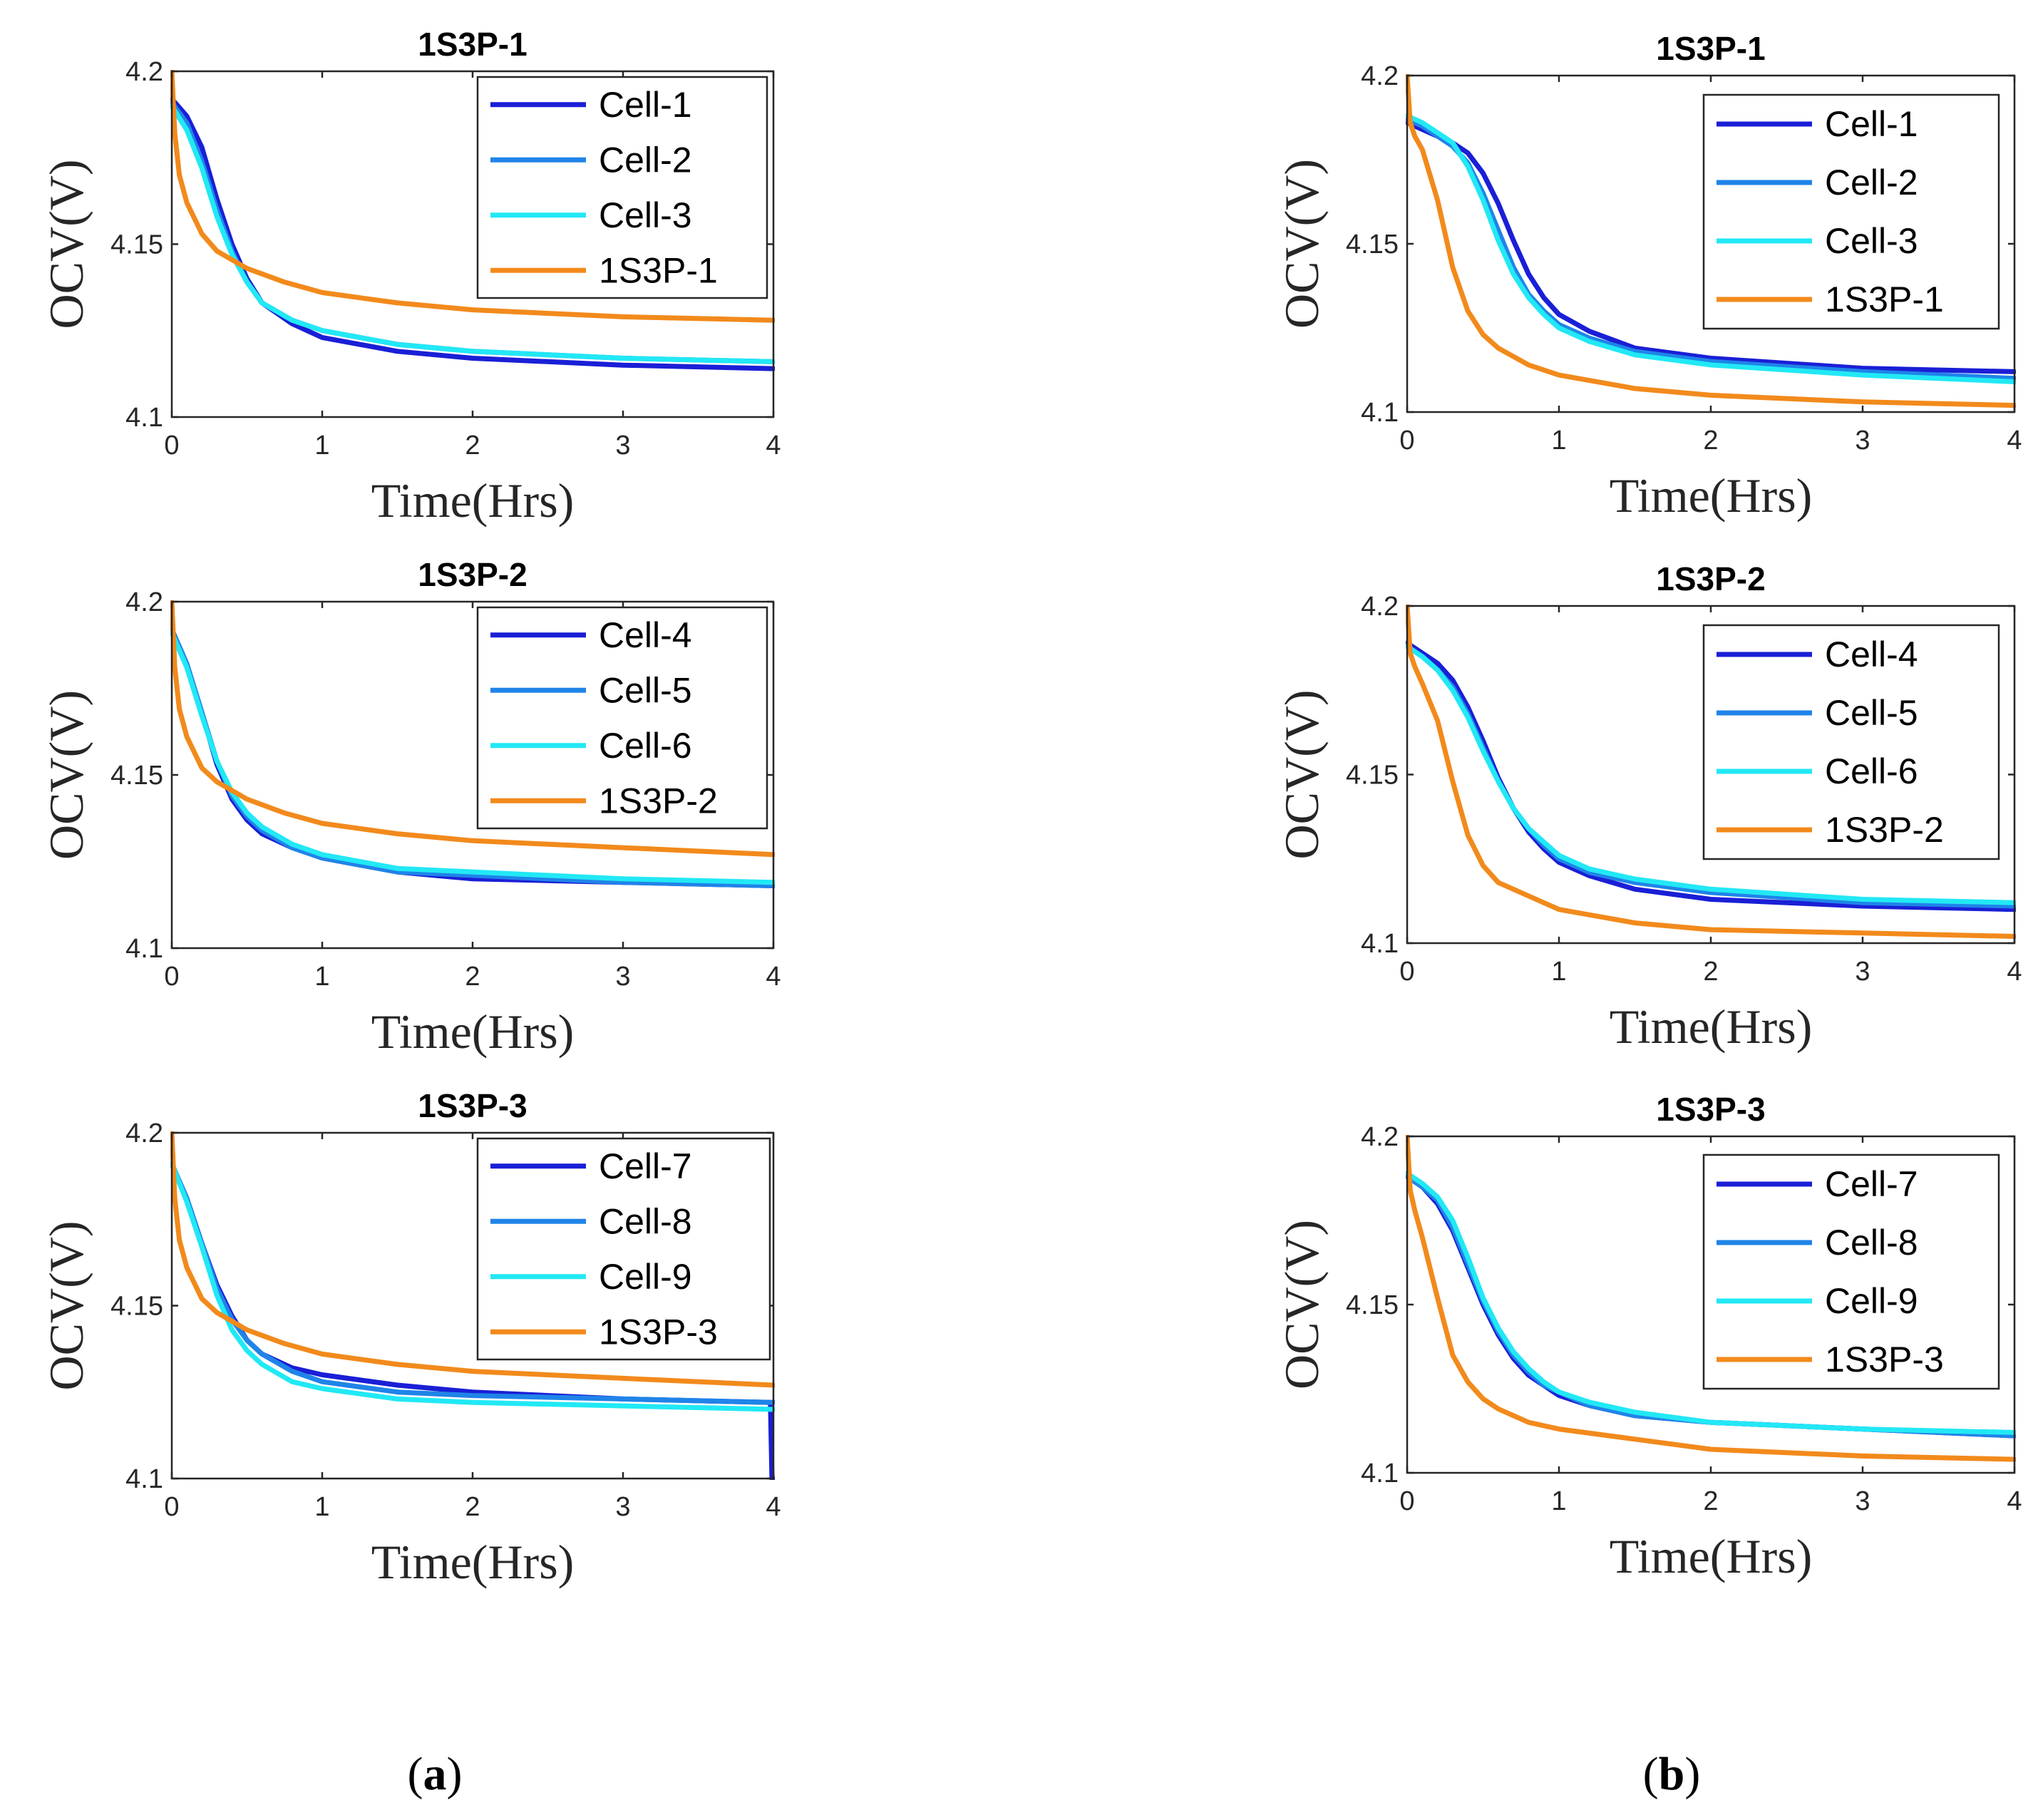  I want to click on legend: Cell-1 Cell-2 Cell-3 1S3P-1, so click(622, 187).